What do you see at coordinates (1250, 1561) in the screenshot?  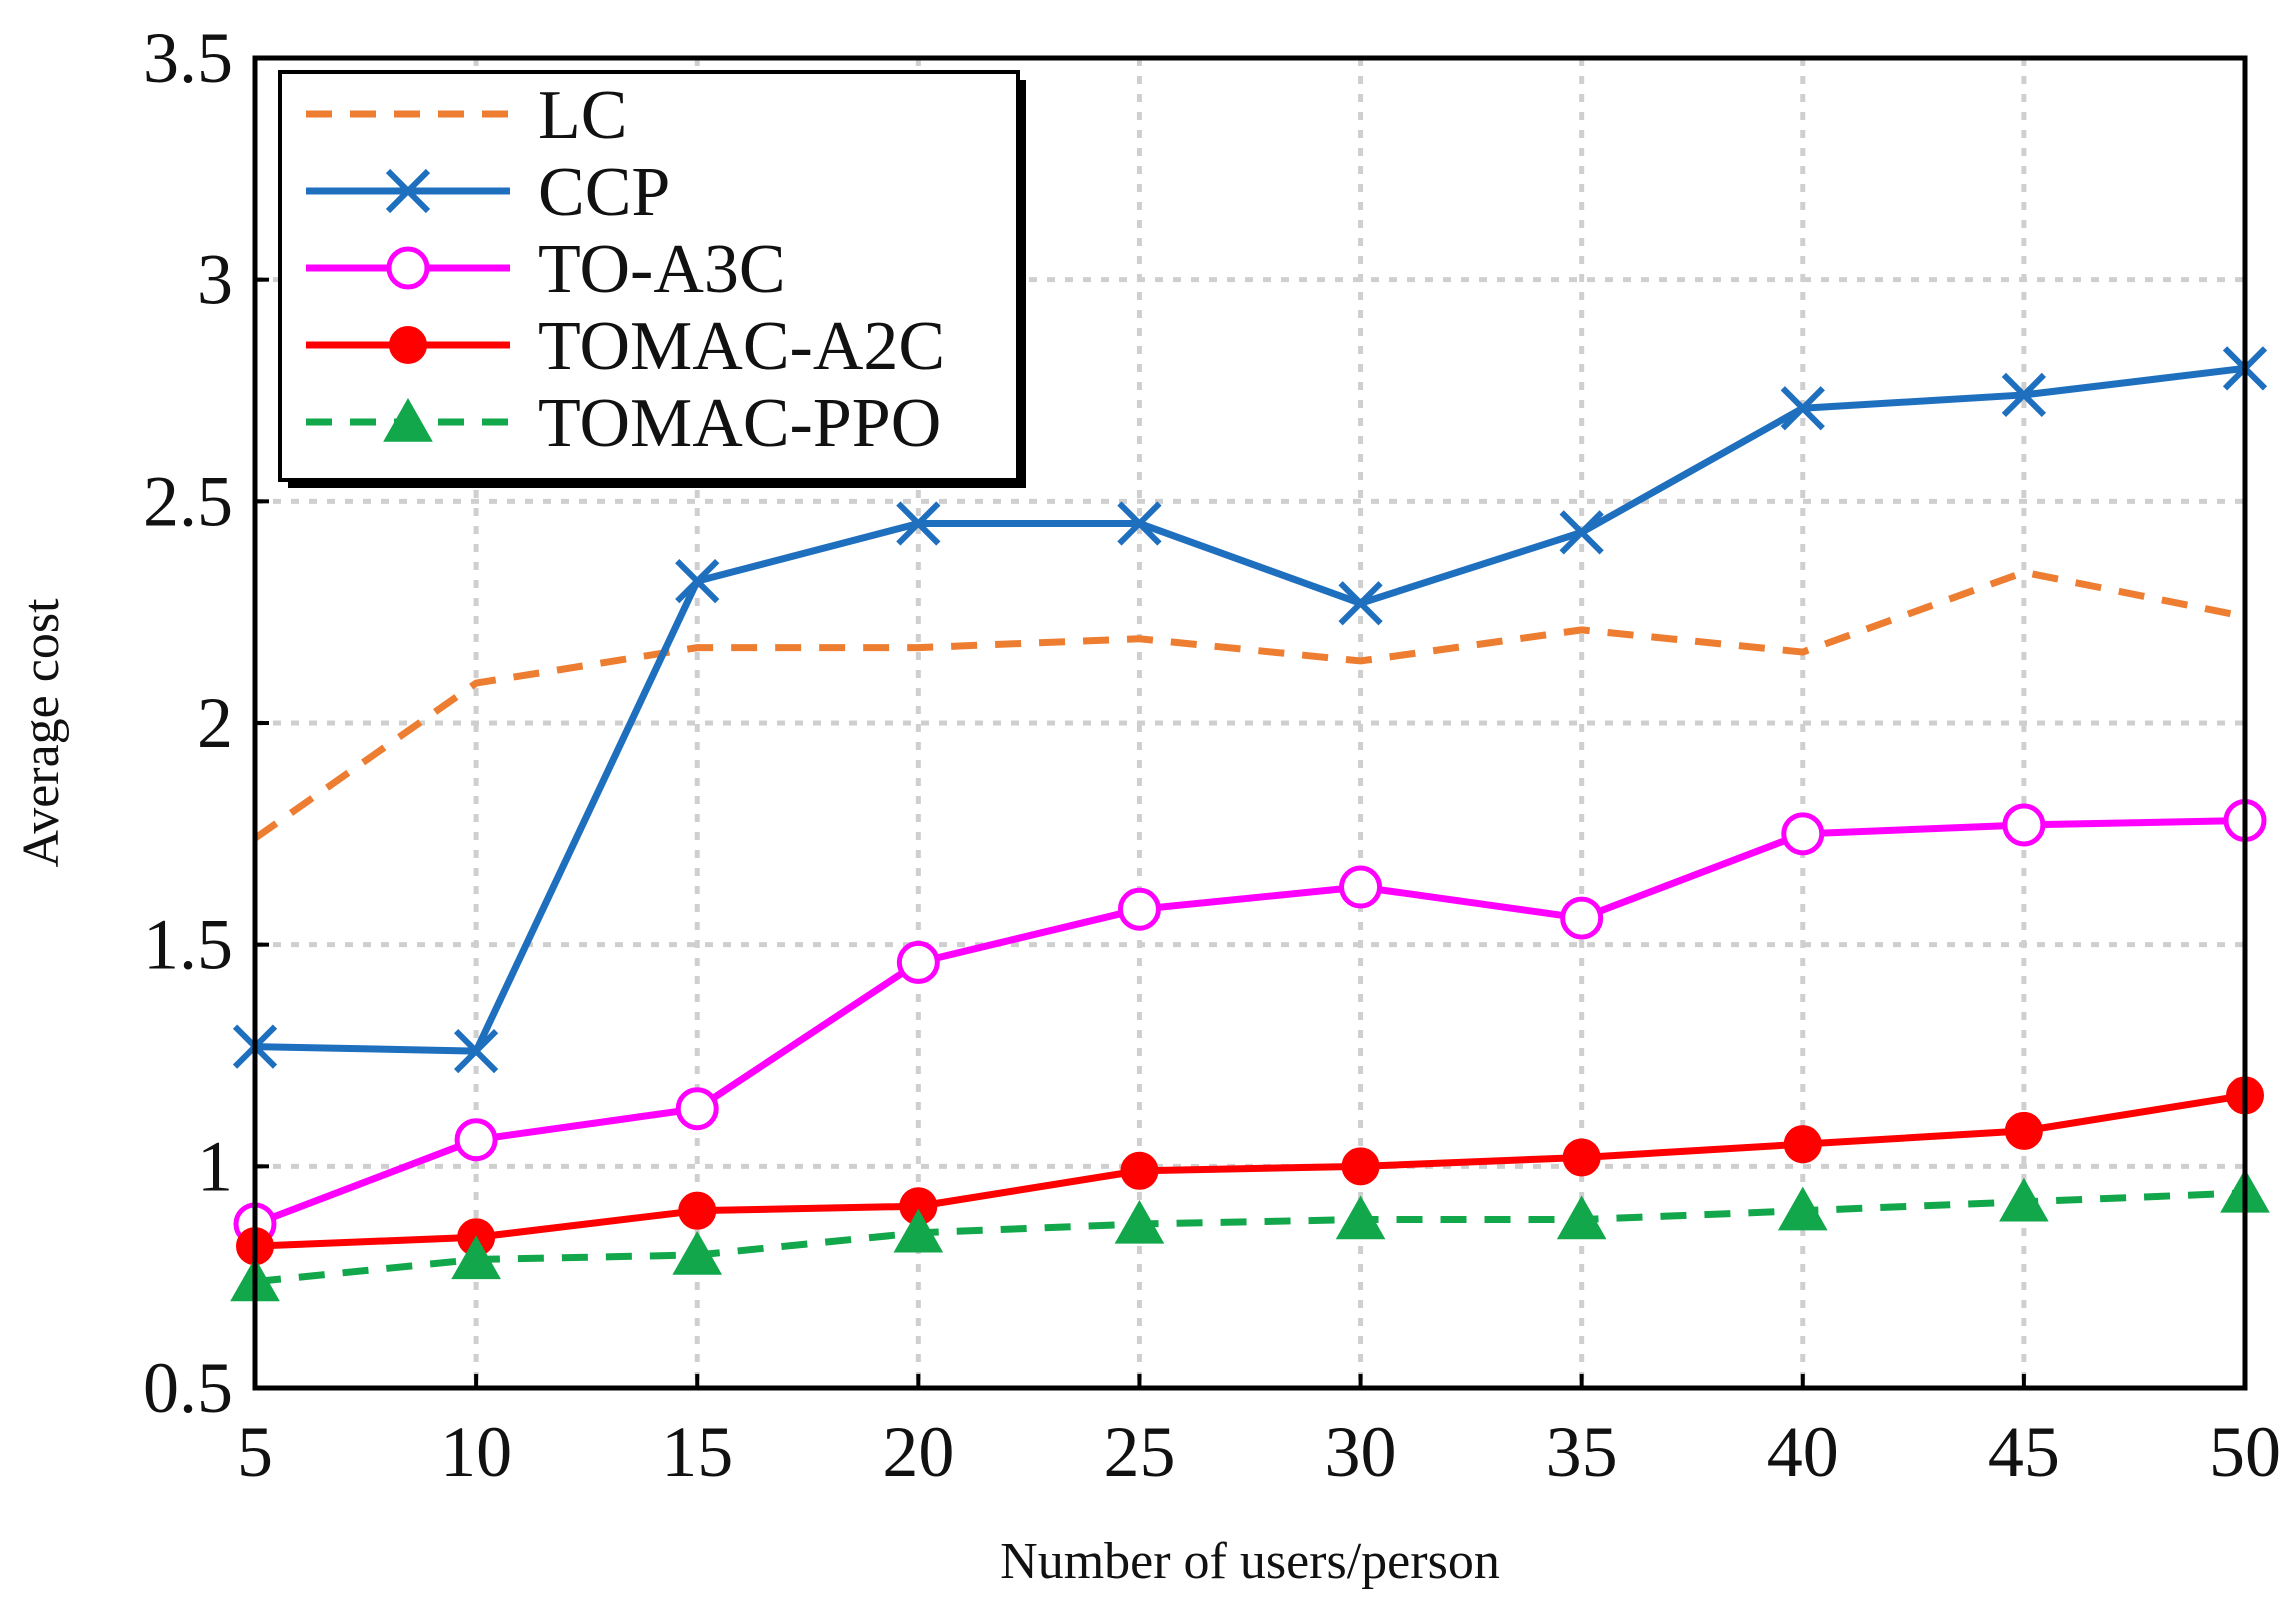 I see `x-axis-title: Number of users/person` at bounding box center [1250, 1561].